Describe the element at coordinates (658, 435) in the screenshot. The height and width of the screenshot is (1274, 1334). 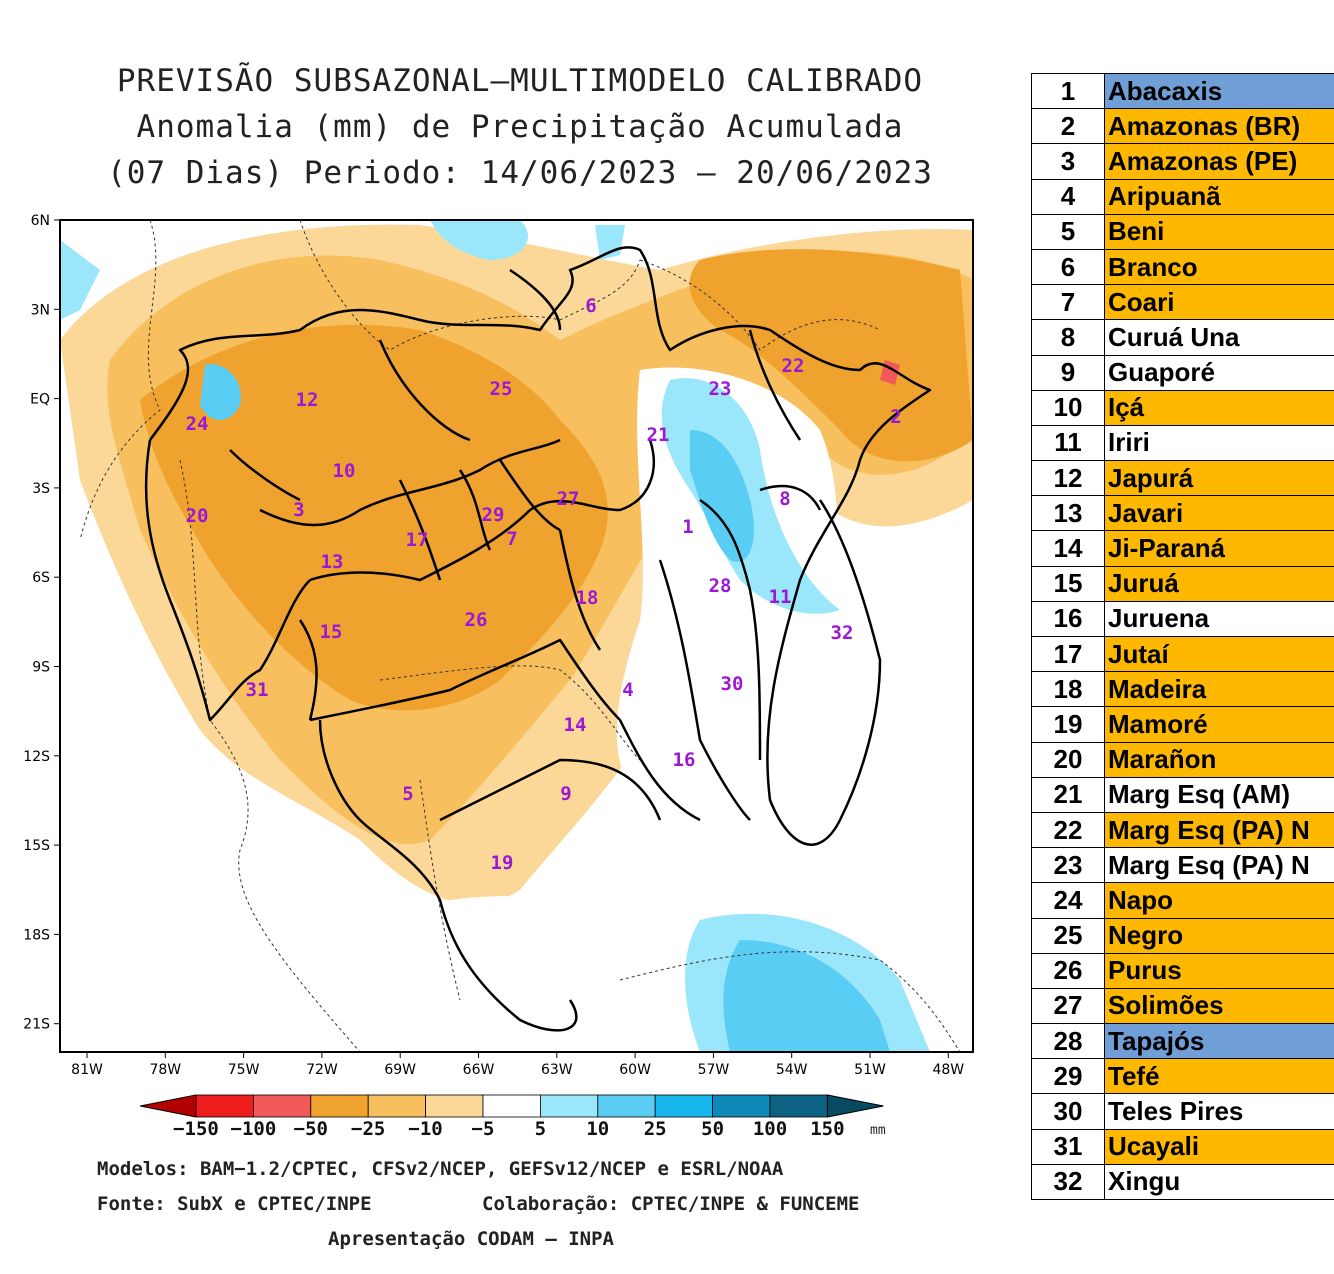
I see `basin-number: 21` at that location.